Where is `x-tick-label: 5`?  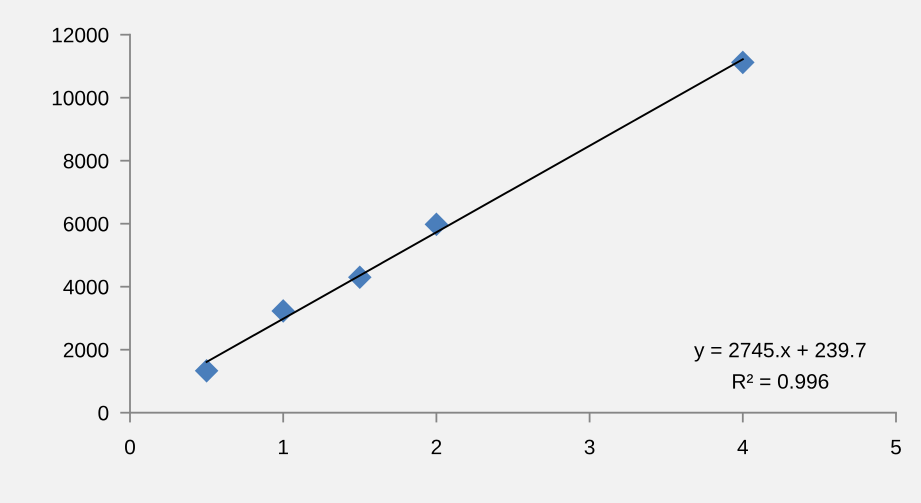
x-tick-label: 5 is located at coordinates (896, 447).